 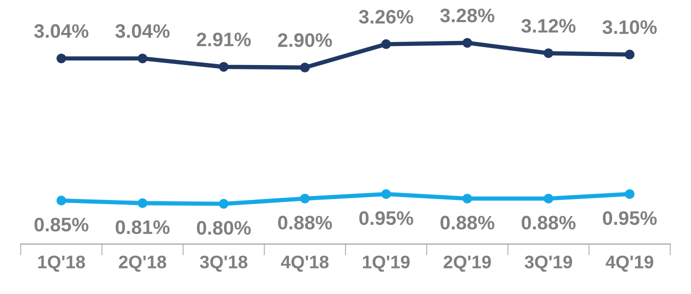 What do you see at coordinates (143, 227) in the screenshot?
I see `data-label: 0.81%` at bounding box center [143, 227].